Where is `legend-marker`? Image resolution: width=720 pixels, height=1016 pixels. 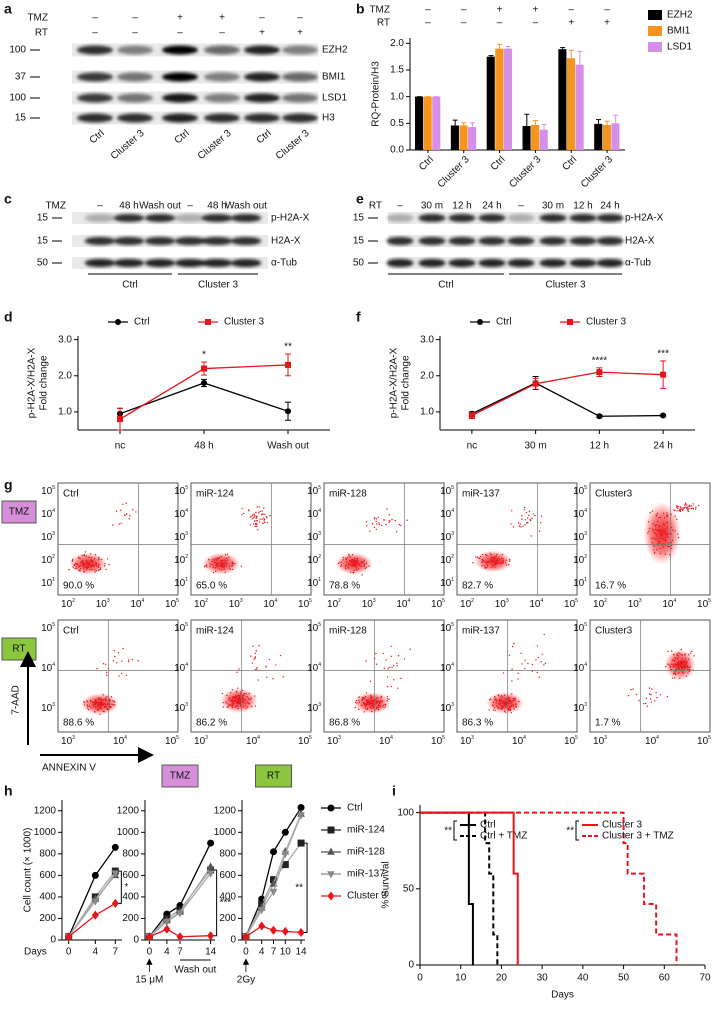 legend-marker is located at coordinates (480, 322).